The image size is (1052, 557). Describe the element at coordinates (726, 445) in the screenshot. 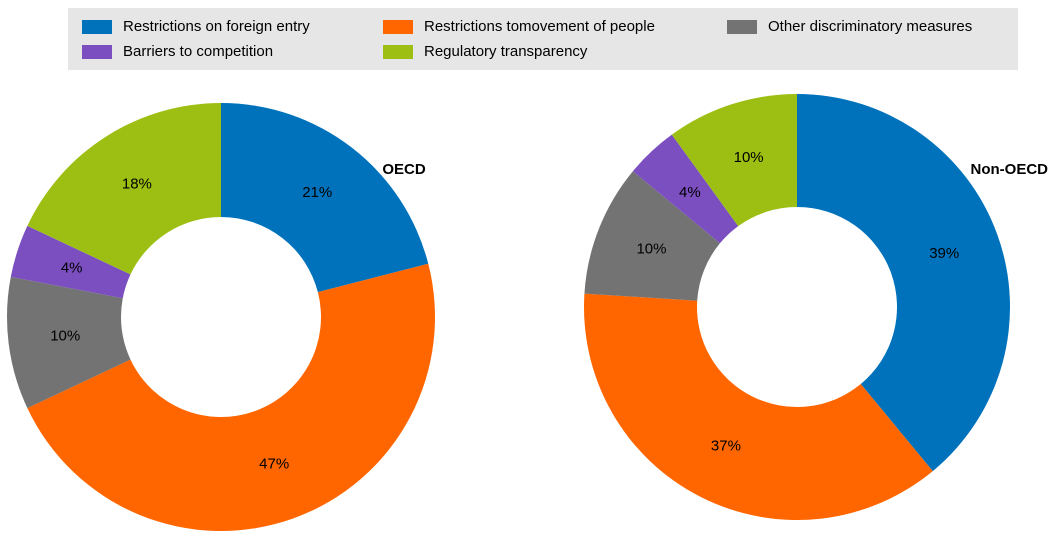

I see `data-label: 37%` at that location.